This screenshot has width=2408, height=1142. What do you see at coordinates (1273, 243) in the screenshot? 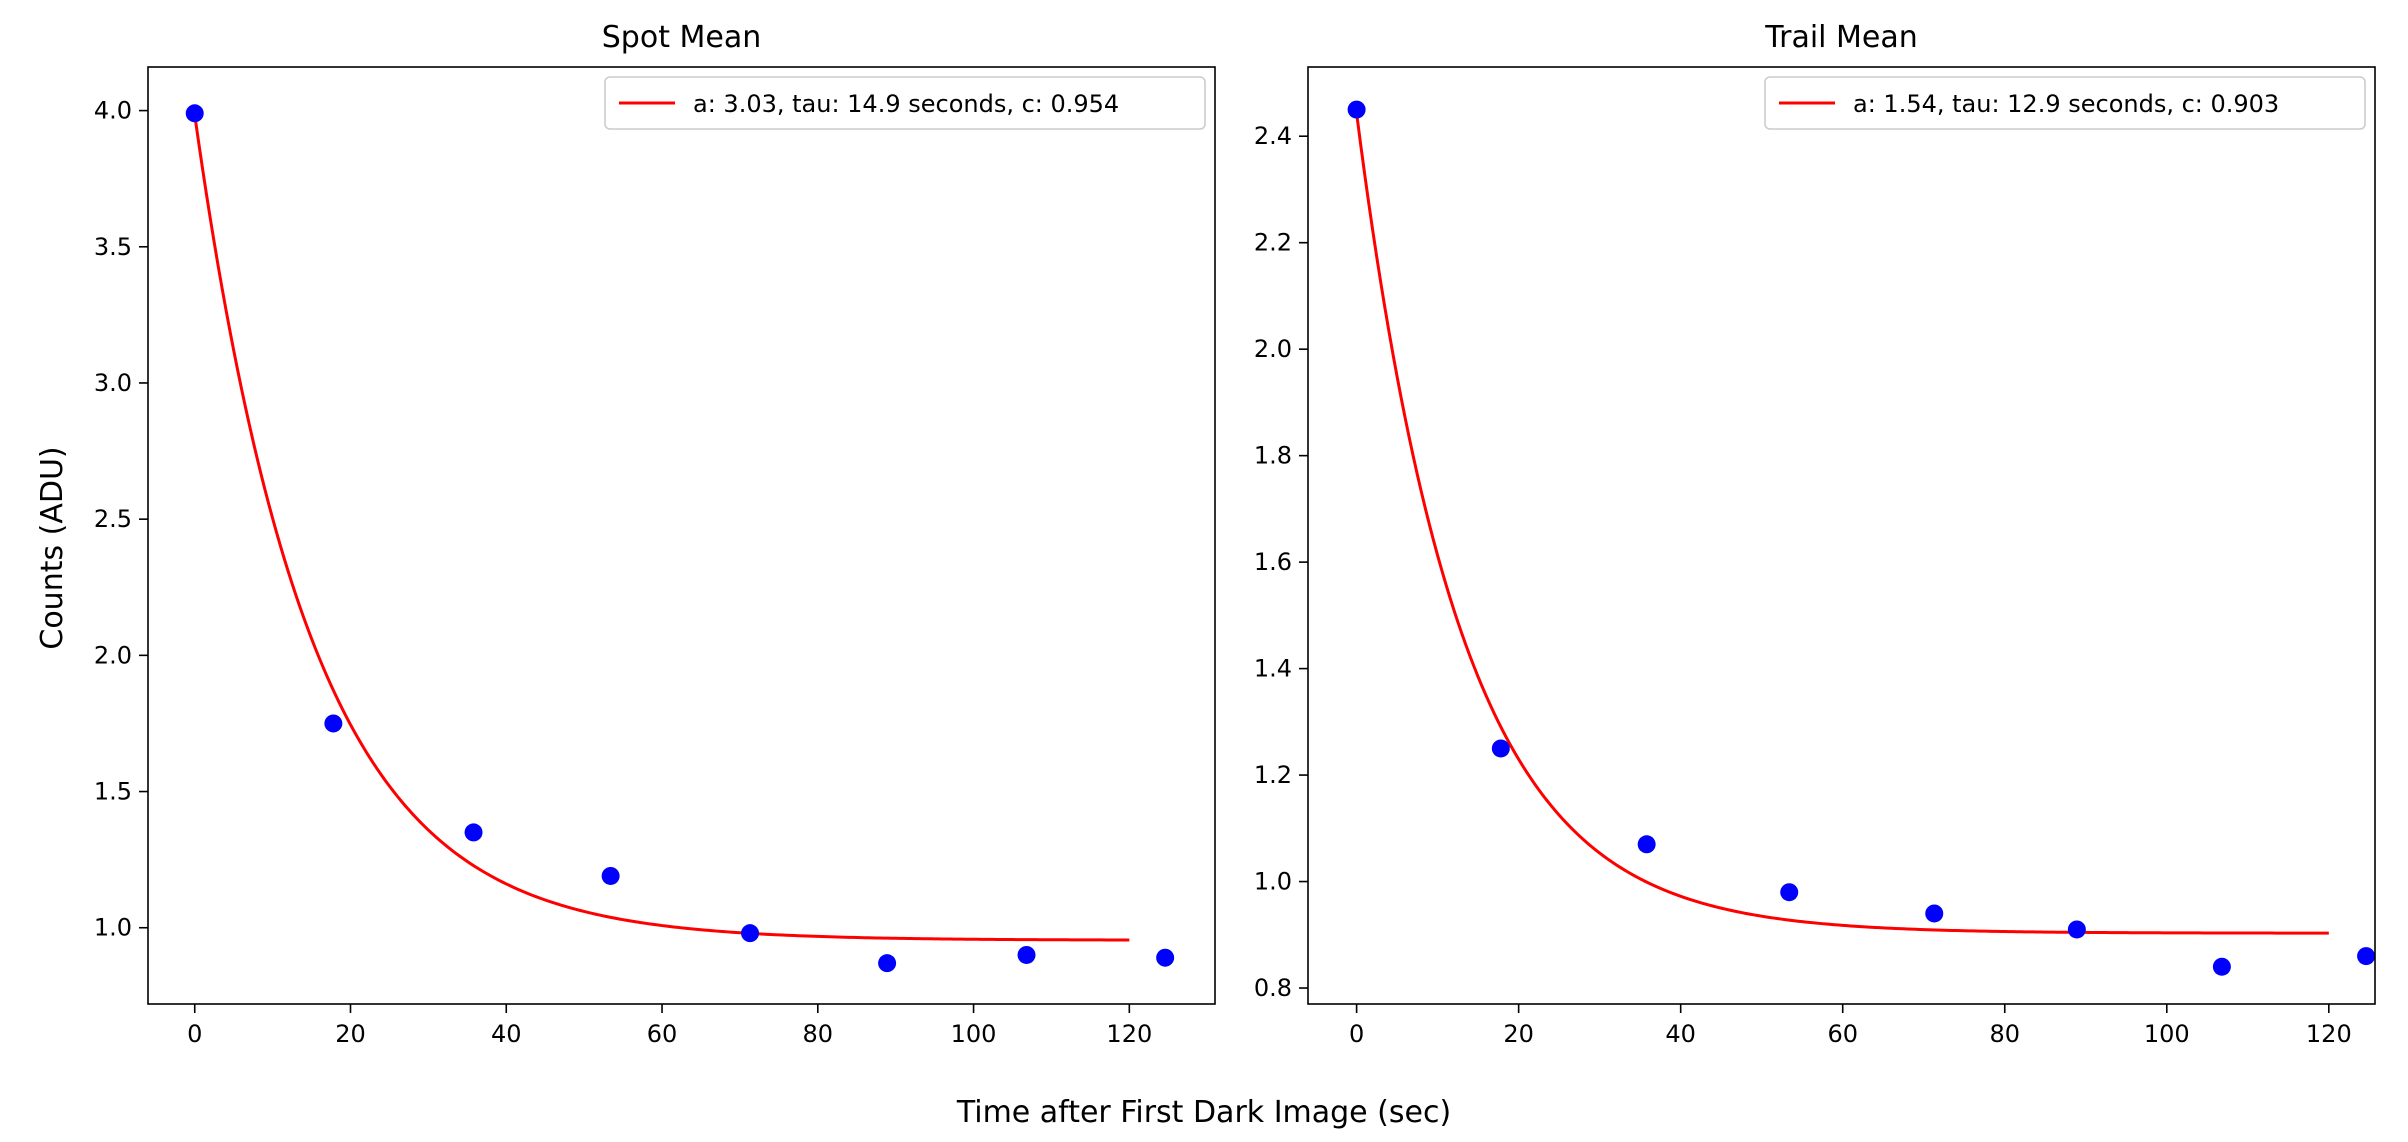
I see `trail-mean-y-tick-label: 2.2` at bounding box center [1273, 243].